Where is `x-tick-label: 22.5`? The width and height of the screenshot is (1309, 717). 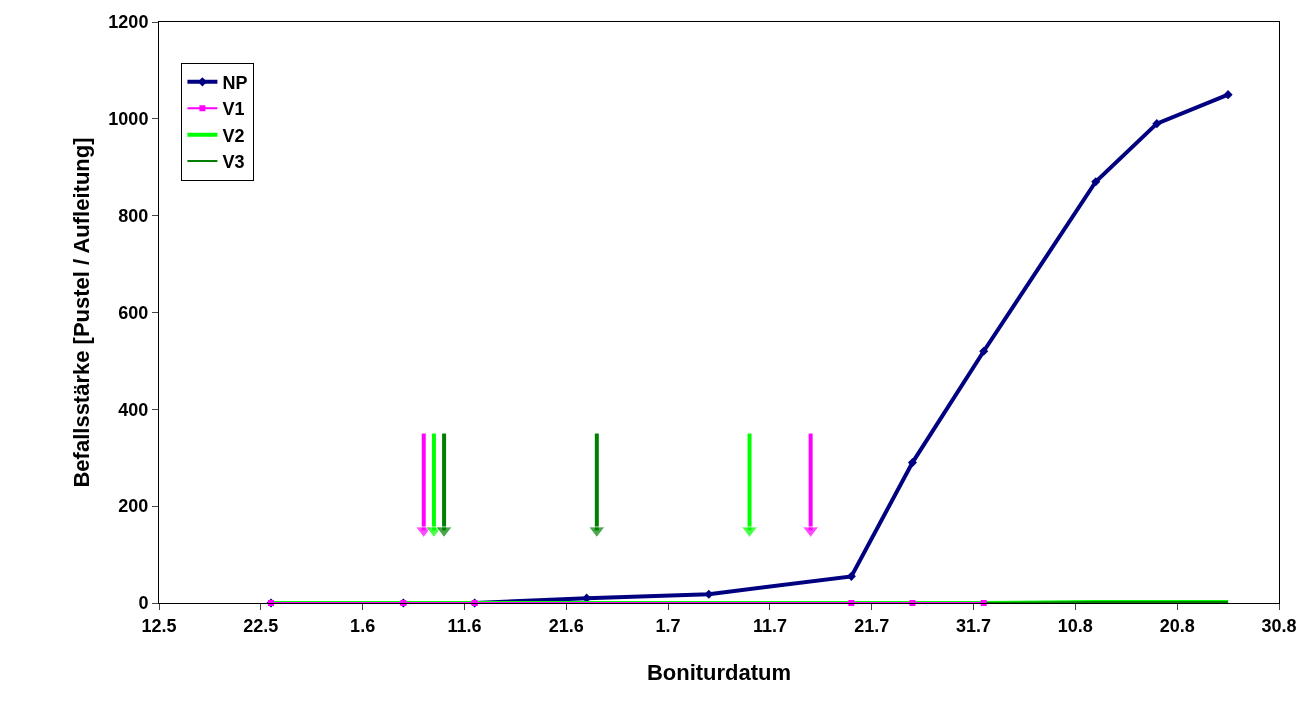
x-tick-label: 22.5 is located at coordinates (261, 625).